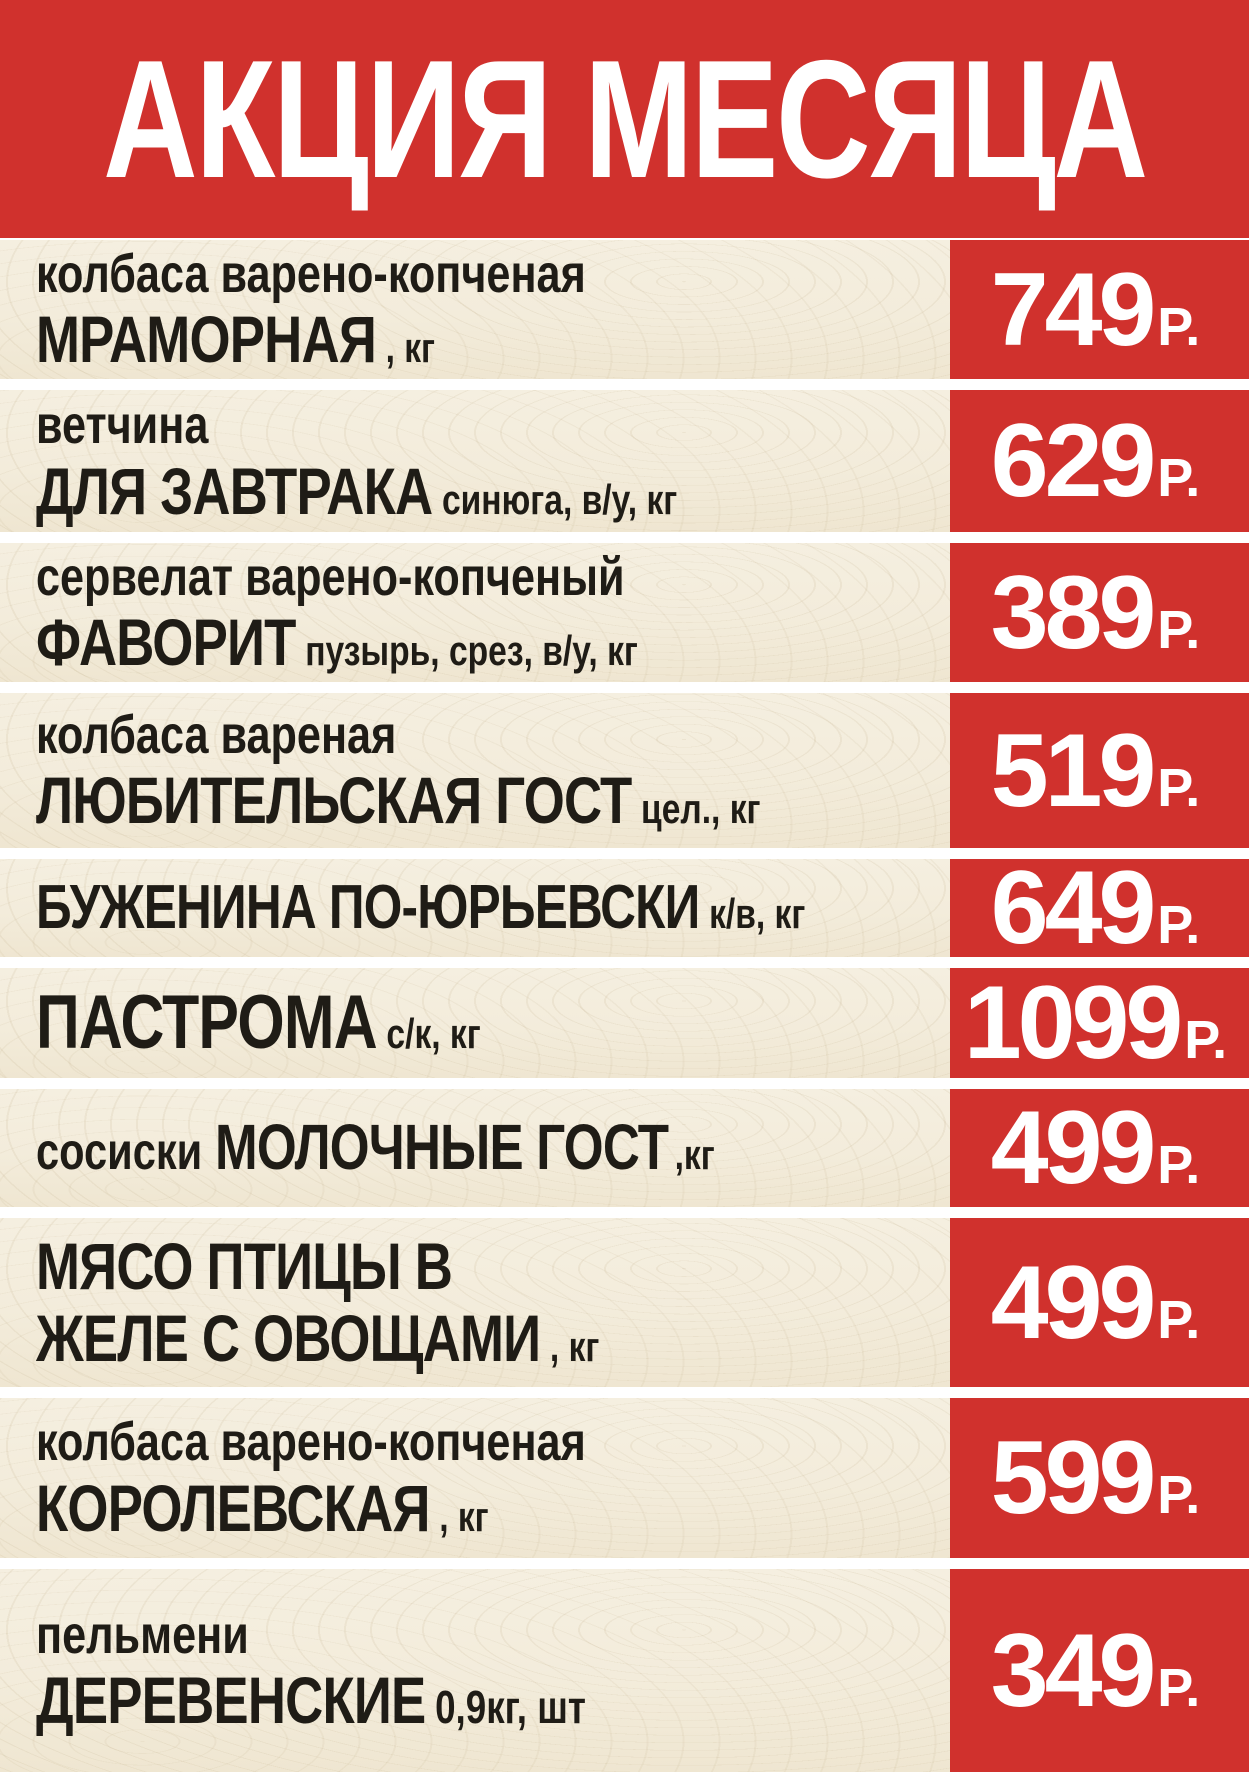 This screenshot has height=1772, width=1249. I want to click on price-panel: 749Р., so click(1099, 309).